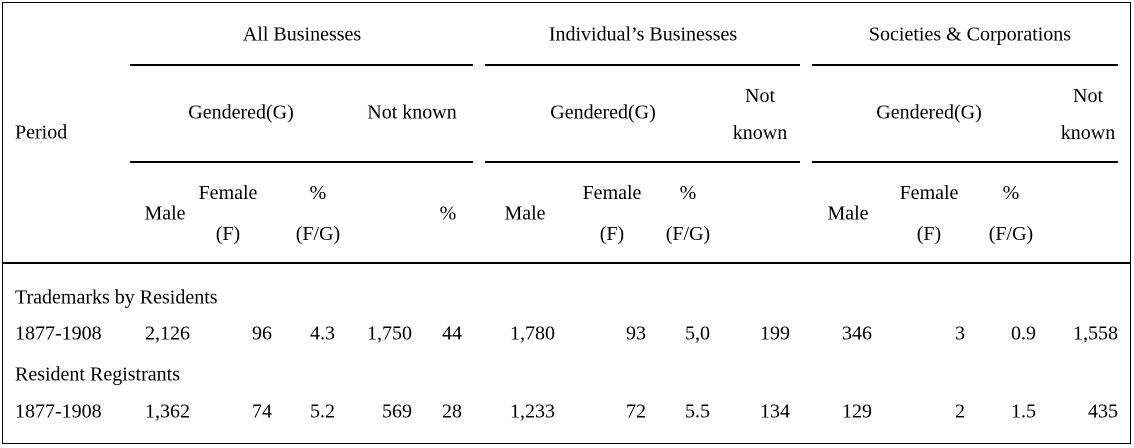 The image size is (1134, 448). I want to click on cell: 72, so click(636, 411).